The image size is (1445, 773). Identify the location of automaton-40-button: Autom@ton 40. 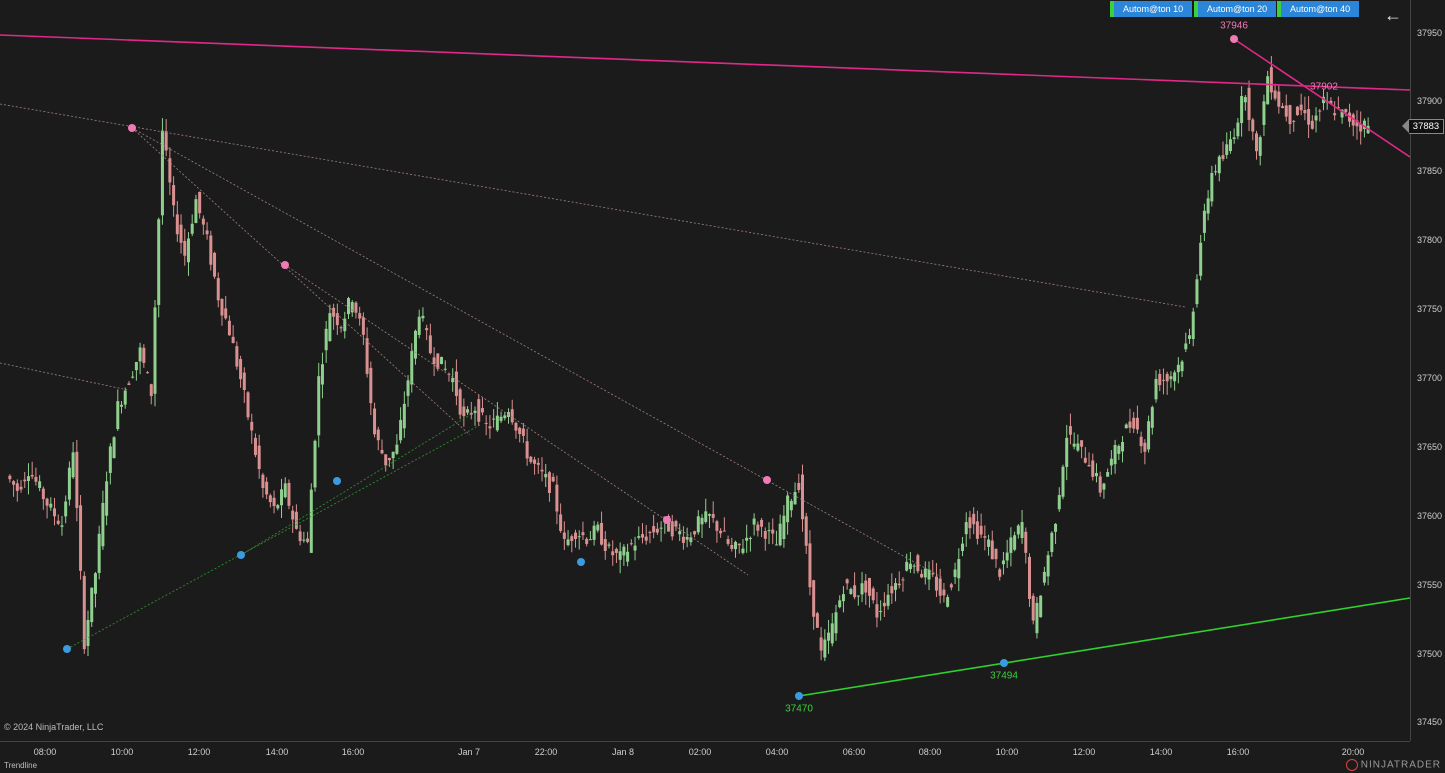
(1318, 9).